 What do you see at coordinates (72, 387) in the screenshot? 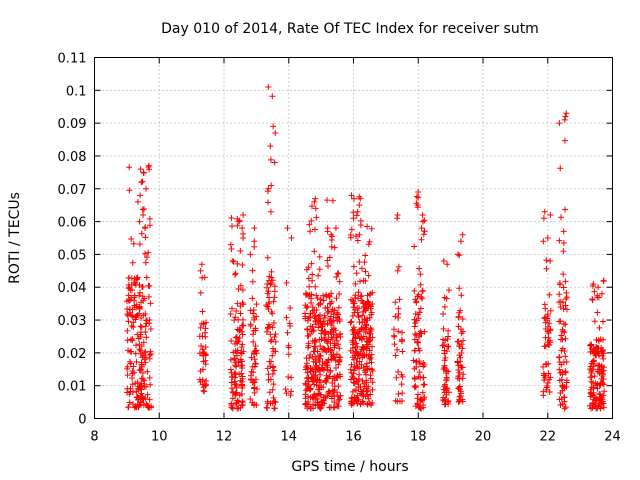
I see `y-tick-label: 0.01` at bounding box center [72, 387].